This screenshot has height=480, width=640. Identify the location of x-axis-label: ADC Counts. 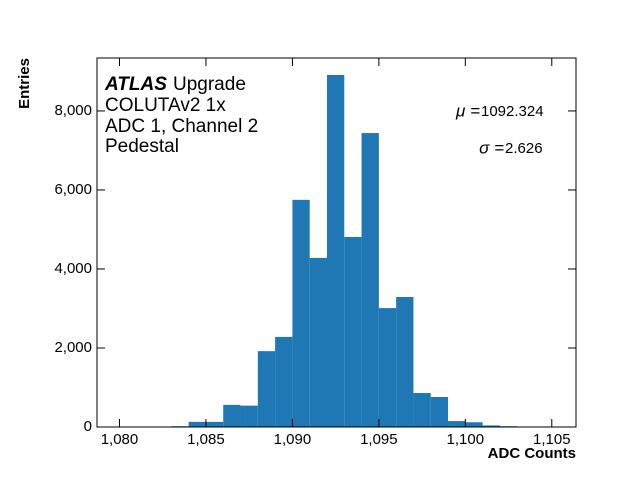
(532, 453).